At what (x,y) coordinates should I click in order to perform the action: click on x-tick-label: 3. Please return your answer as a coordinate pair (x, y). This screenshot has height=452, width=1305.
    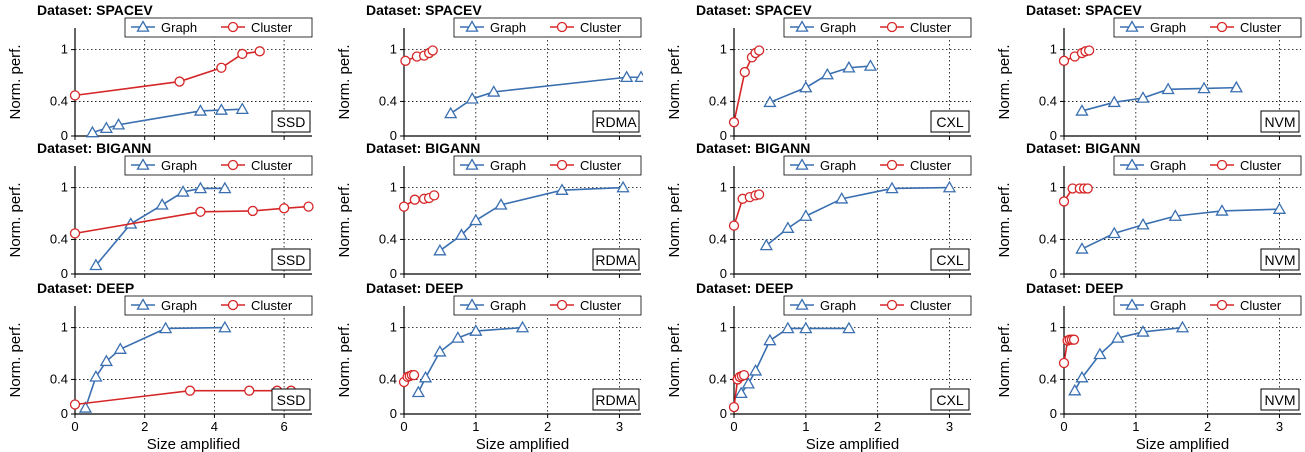
    Looking at the image, I should click on (949, 426).